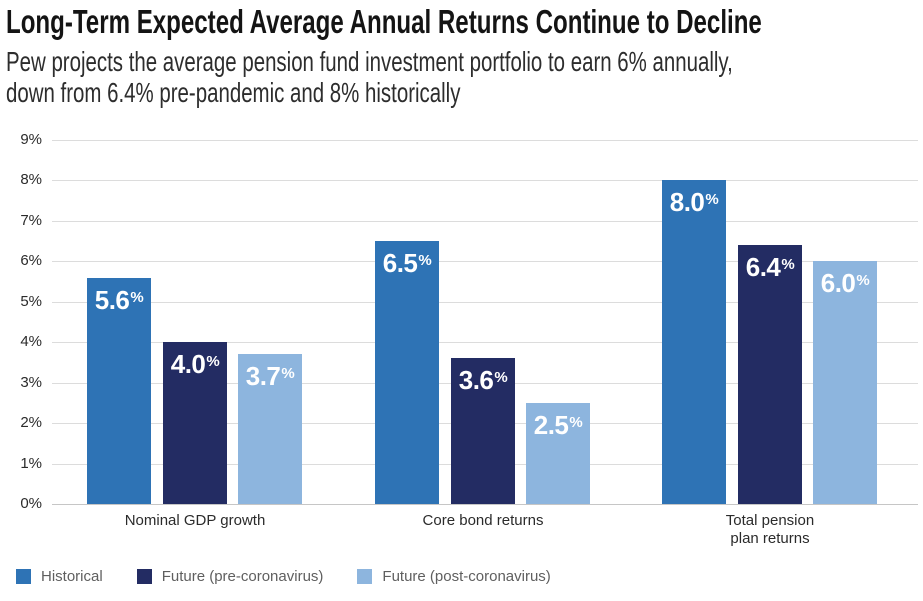 Image resolution: width=923 pixels, height=601 pixels. What do you see at coordinates (476, 380) in the screenshot?
I see `bar-value-number: 3.6` at bounding box center [476, 380].